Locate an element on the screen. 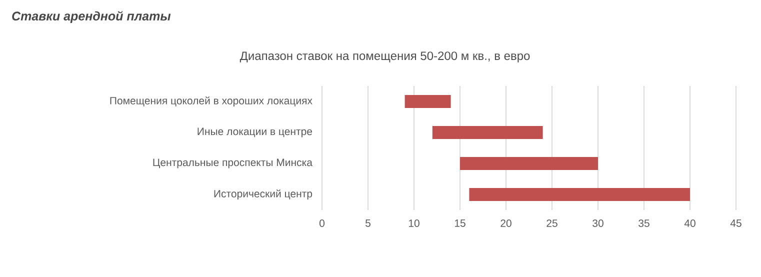  x-tick-label: 15 is located at coordinates (460, 223).